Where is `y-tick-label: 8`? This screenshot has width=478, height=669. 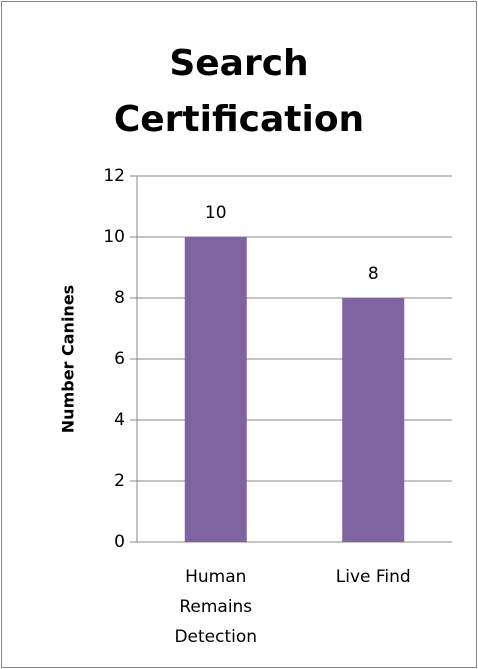 y-tick-label: 8 is located at coordinates (119, 298).